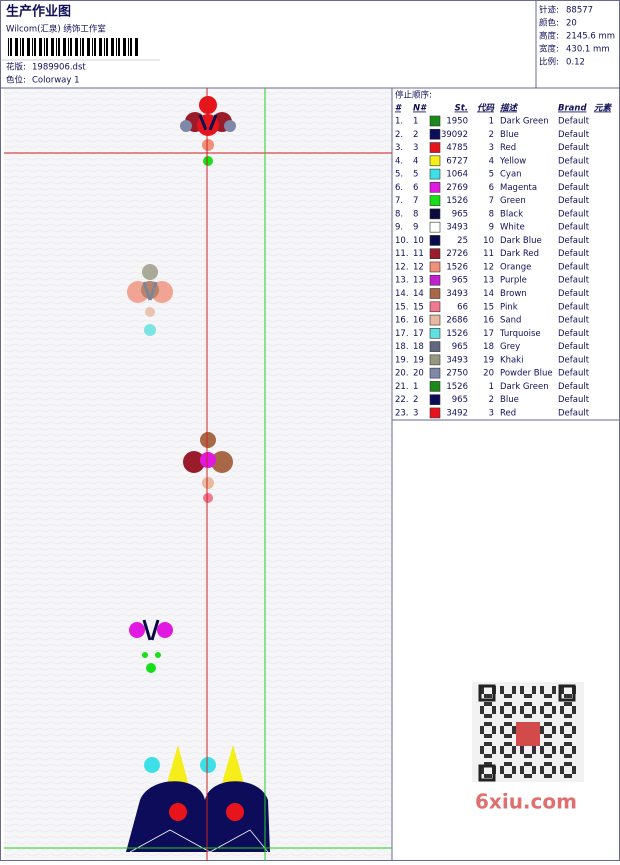  What do you see at coordinates (491, 161) in the screenshot?
I see `code: 4` at bounding box center [491, 161].